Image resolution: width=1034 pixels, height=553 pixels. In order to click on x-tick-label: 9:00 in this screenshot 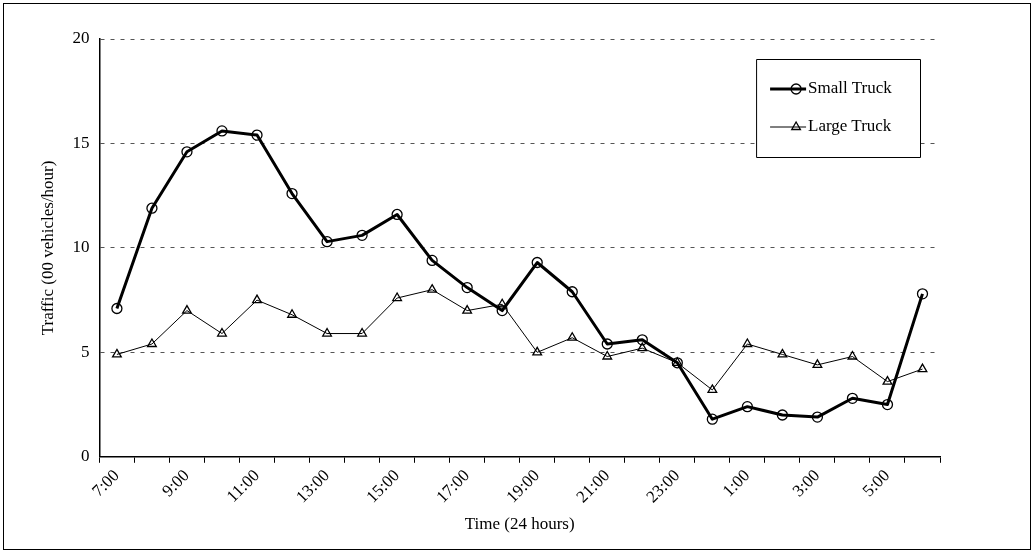, I will do `click(175, 483)`.